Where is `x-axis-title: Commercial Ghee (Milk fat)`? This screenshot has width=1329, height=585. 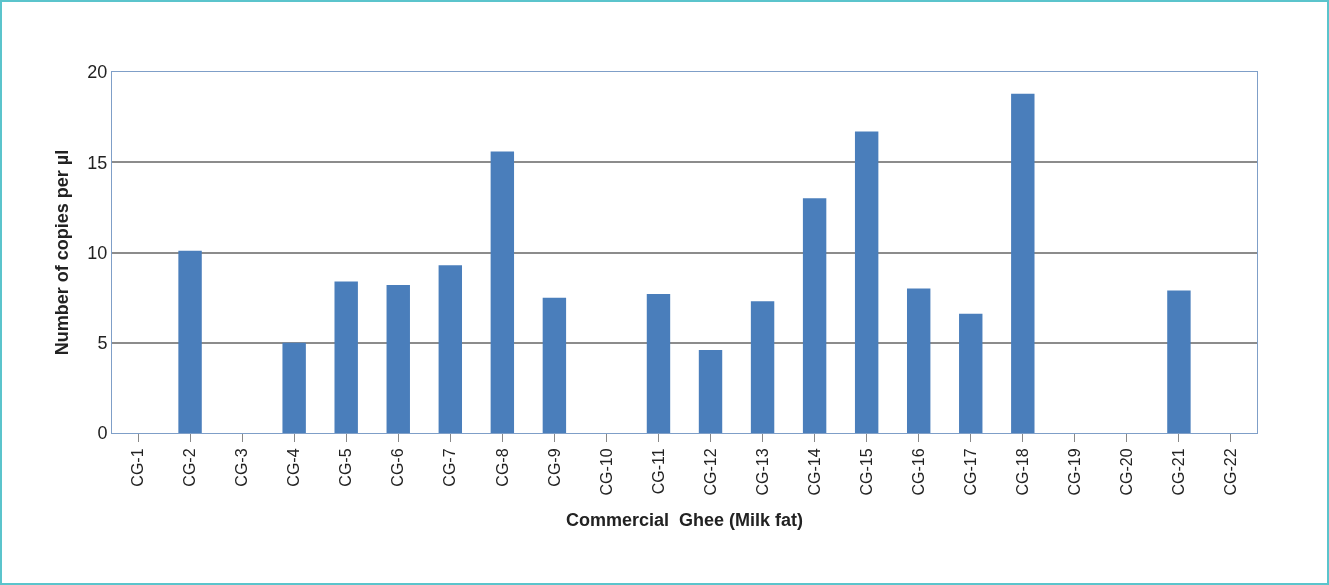 x-axis-title: Commercial Ghee (Milk fat) is located at coordinates (684, 519).